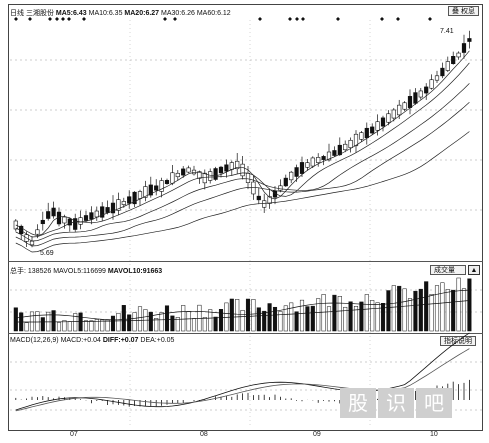 Image resolution: width=489 pixels, height=443 pixels. Describe the element at coordinates (358, 403) in the screenshot. I see `watermark-char: 股` at that location.